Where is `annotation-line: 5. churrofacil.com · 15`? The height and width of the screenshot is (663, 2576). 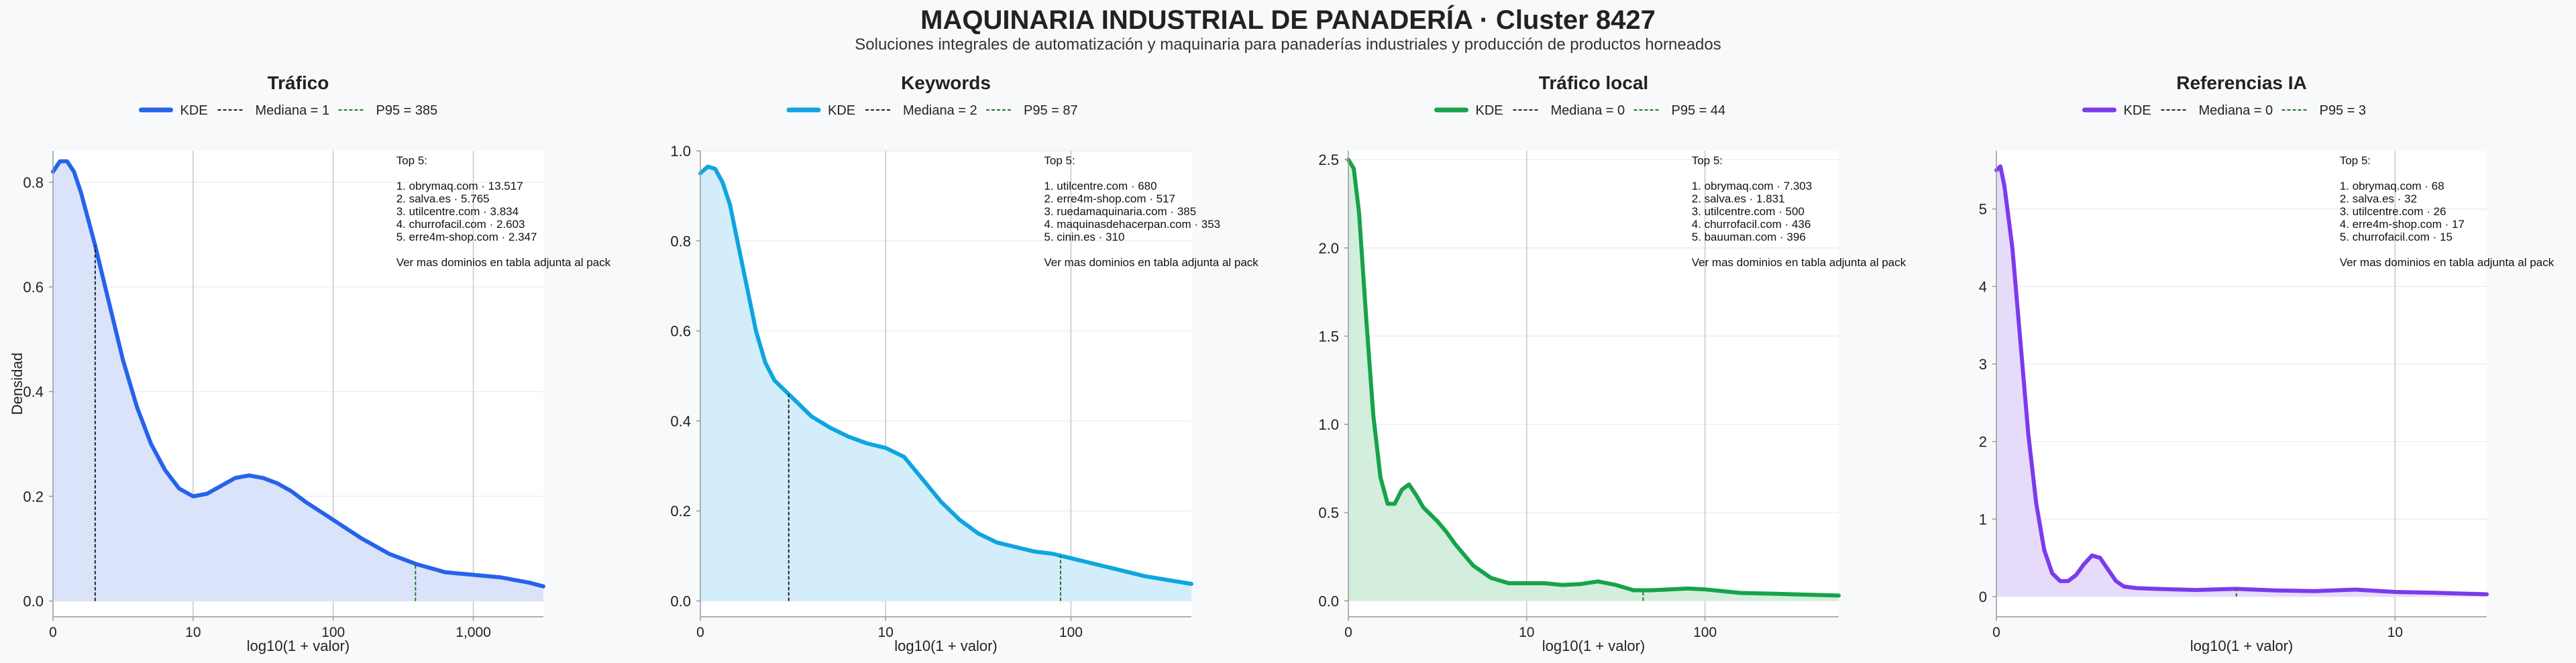
annotation-line: 5. churrofacil.com · 15 is located at coordinates (2396, 237).